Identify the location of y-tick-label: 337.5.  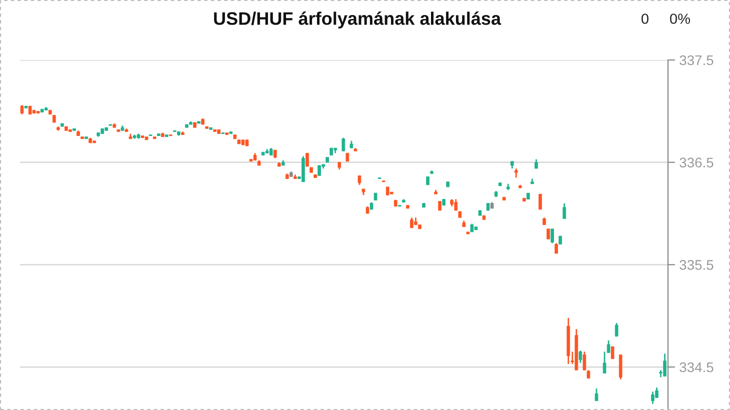
(697, 60).